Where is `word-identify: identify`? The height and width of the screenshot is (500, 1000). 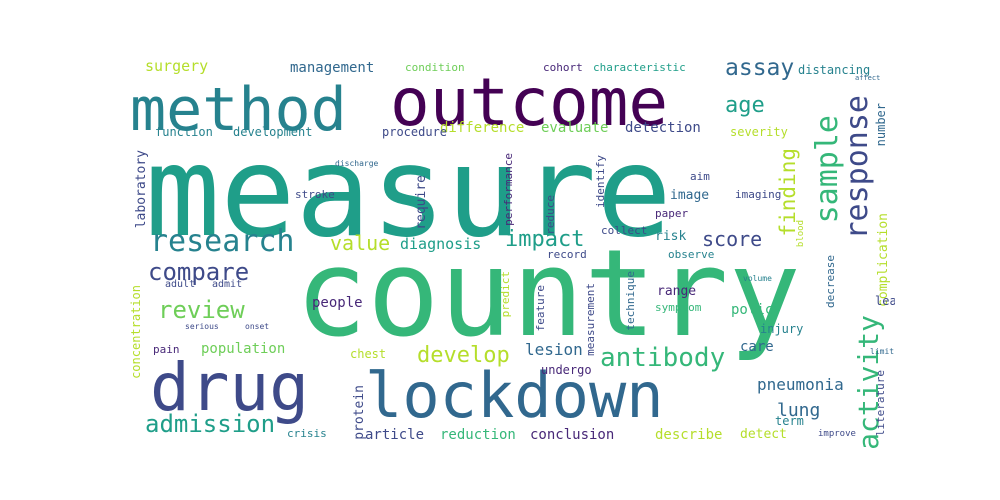
word-identify: identify is located at coordinates (600, 181).